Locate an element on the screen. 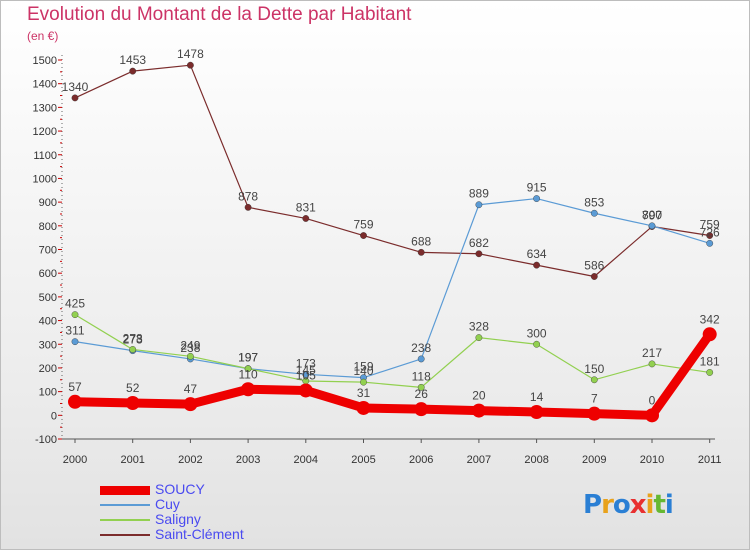  data-label: 273 is located at coordinates (133, 340).